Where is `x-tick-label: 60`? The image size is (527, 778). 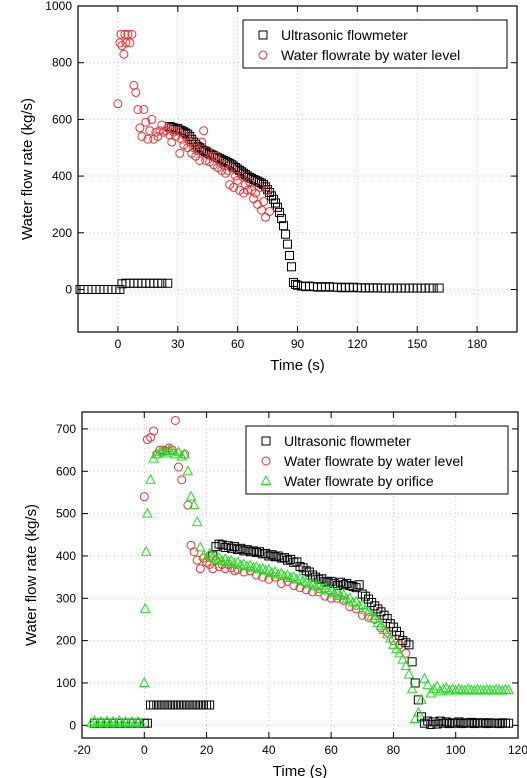
x-tick-label: 60 is located at coordinates (238, 344).